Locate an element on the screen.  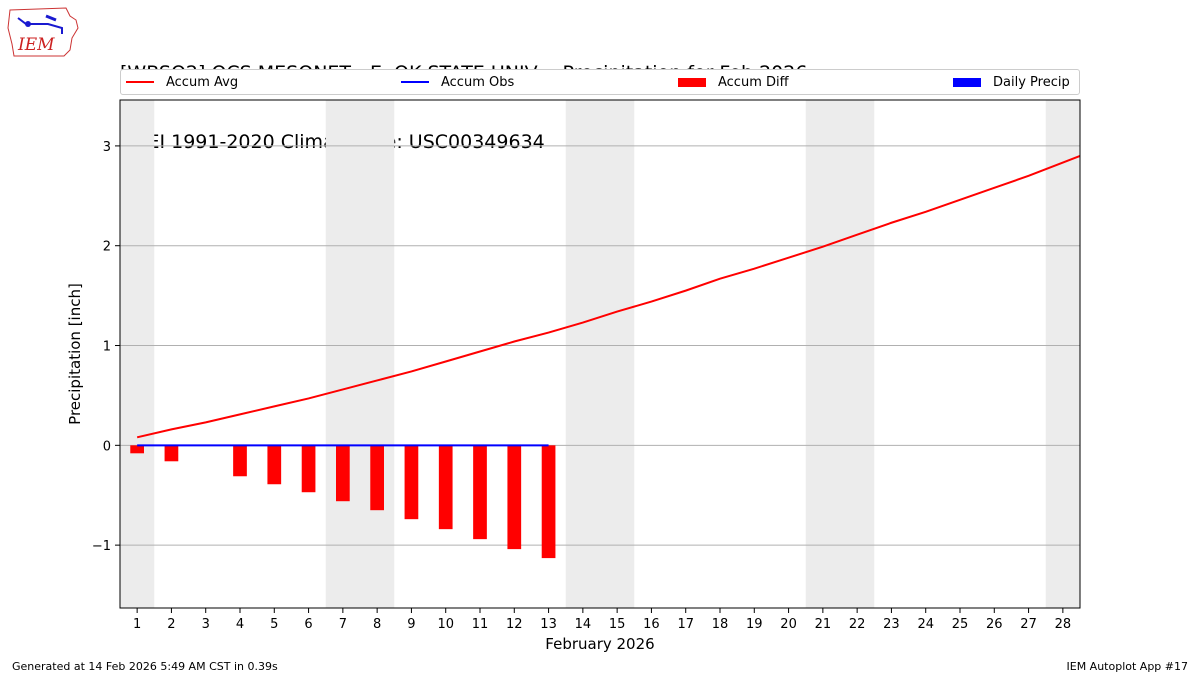
legend-swatch-daily-precip is located at coordinates (967, 82).